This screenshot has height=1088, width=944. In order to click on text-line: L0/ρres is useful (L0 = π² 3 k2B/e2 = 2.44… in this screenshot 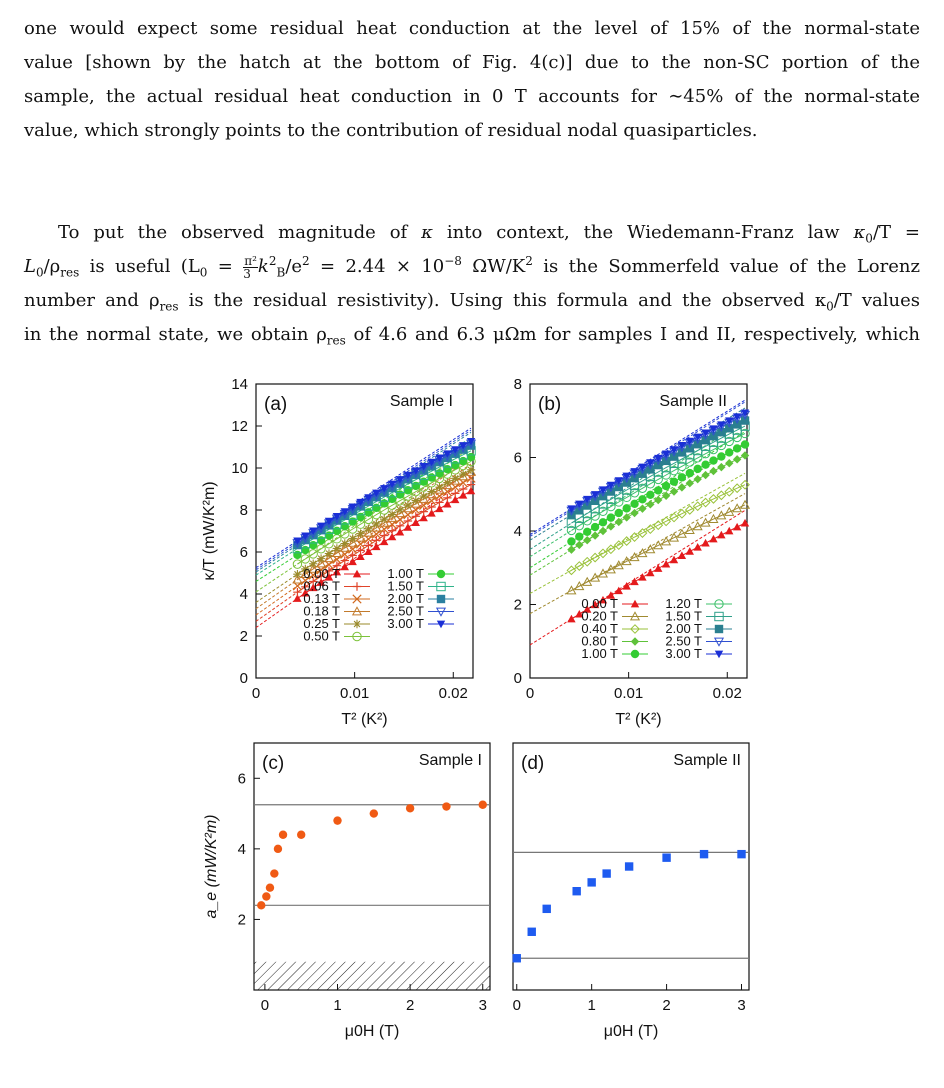, I will do `click(472, 267)`.